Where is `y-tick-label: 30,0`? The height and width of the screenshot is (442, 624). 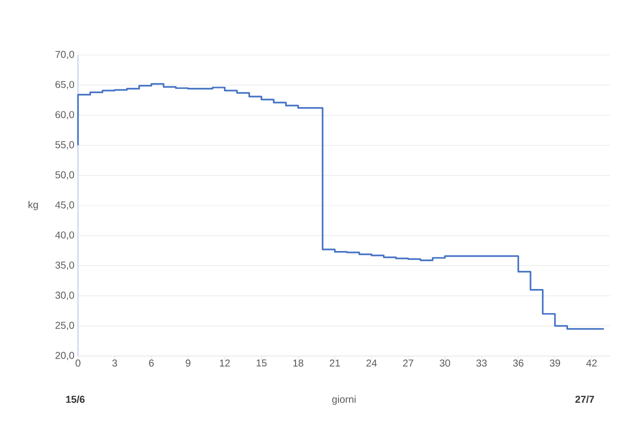 y-tick-label: 30,0 is located at coordinates (64, 296).